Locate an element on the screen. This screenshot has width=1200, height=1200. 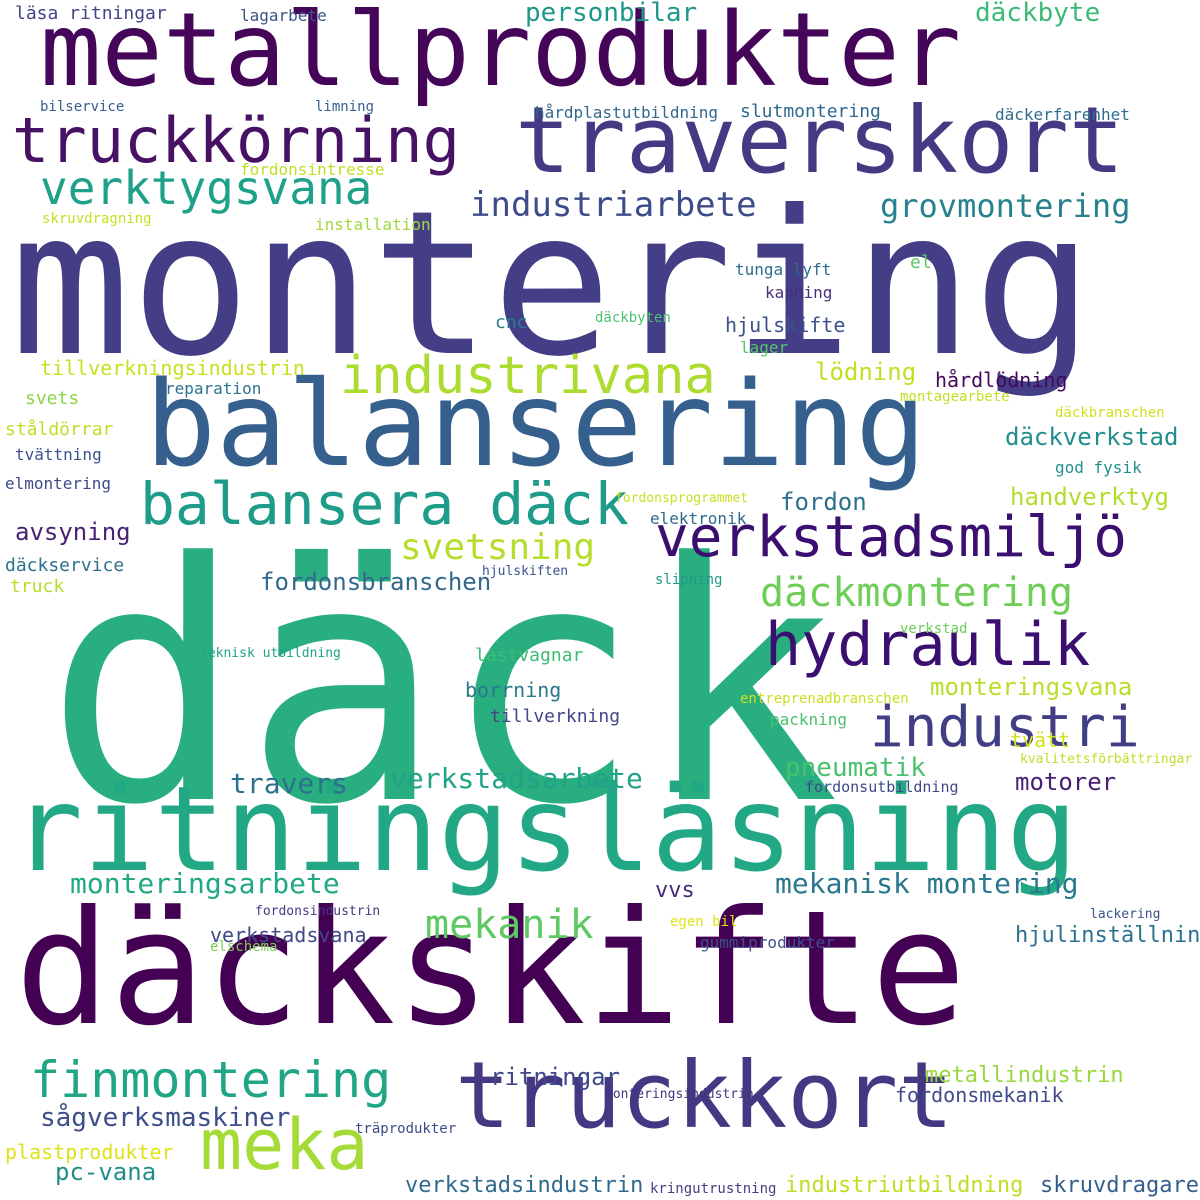
word-elektronik: elektronik is located at coordinates (698, 518).